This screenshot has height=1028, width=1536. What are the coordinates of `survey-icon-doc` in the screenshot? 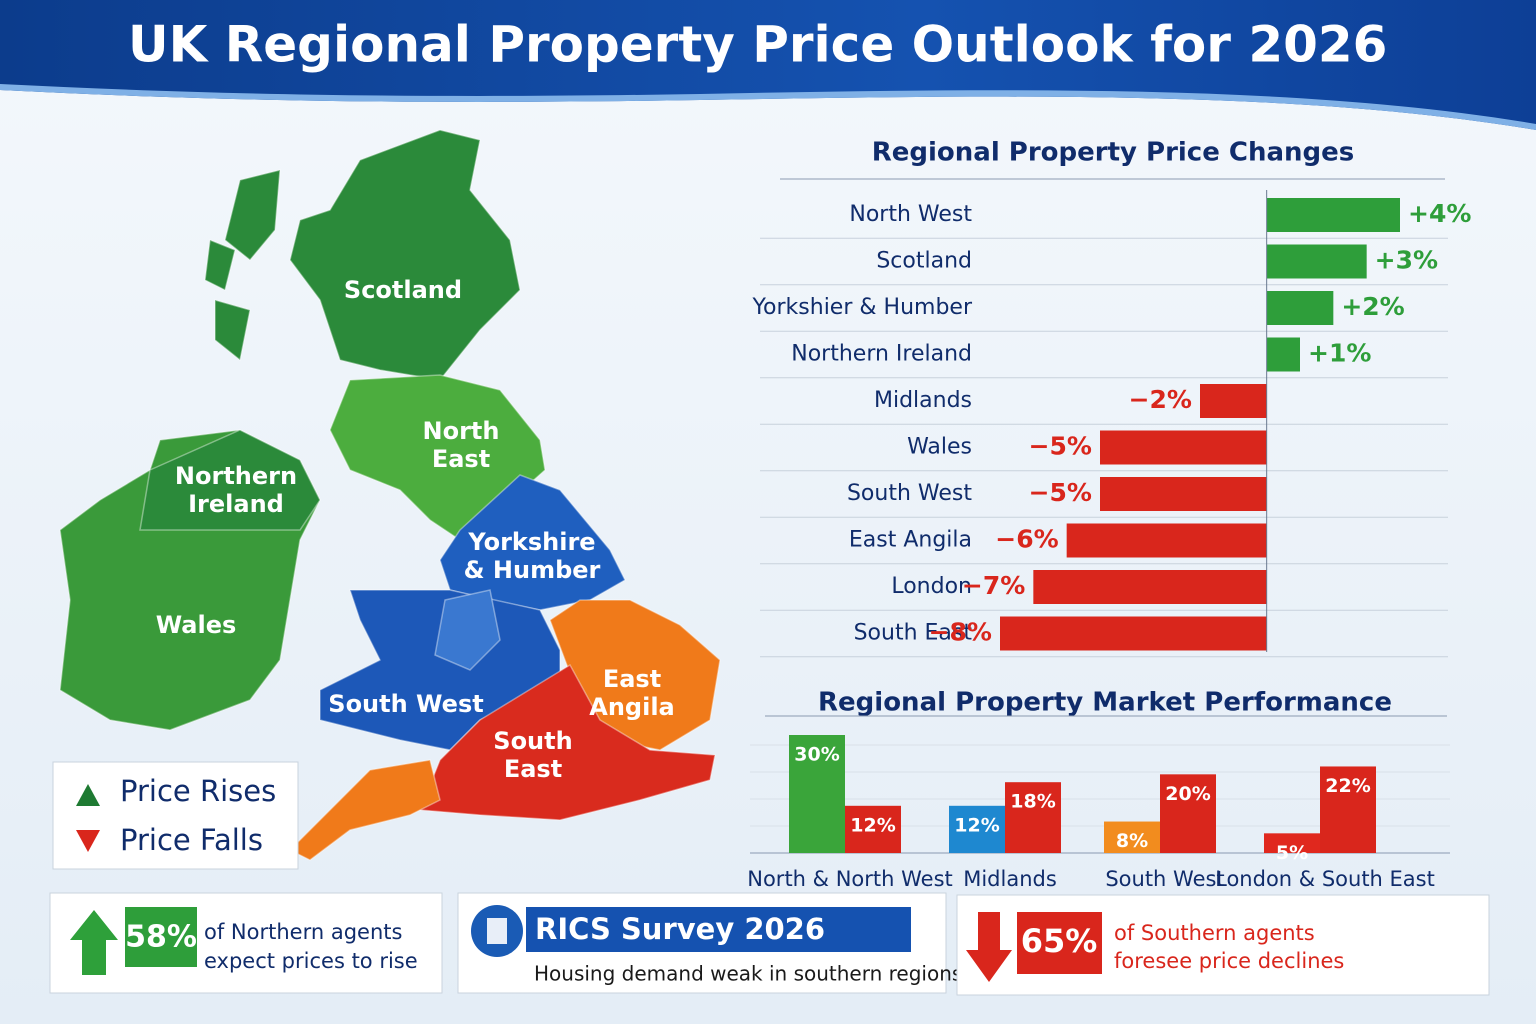 It's located at (497, 931).